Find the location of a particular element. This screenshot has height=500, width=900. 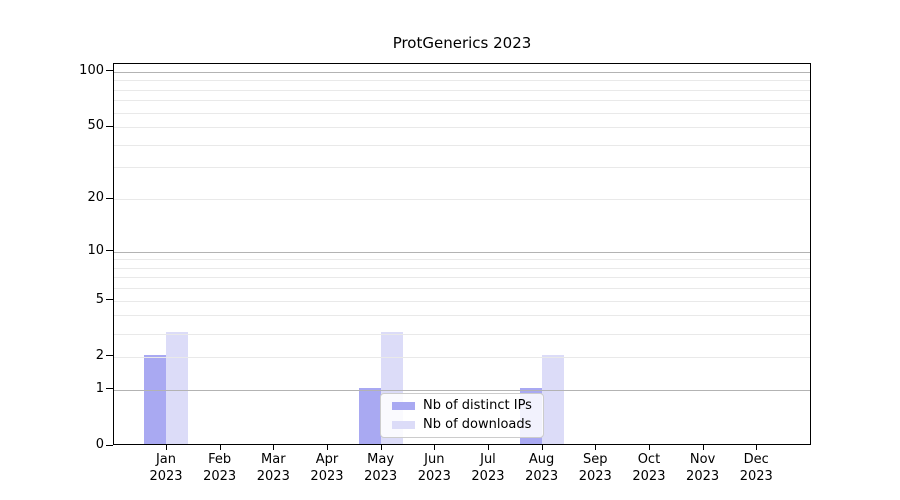

x-tick-label-dec-2023: Dec 2023 is located at coordinates (756, 468).